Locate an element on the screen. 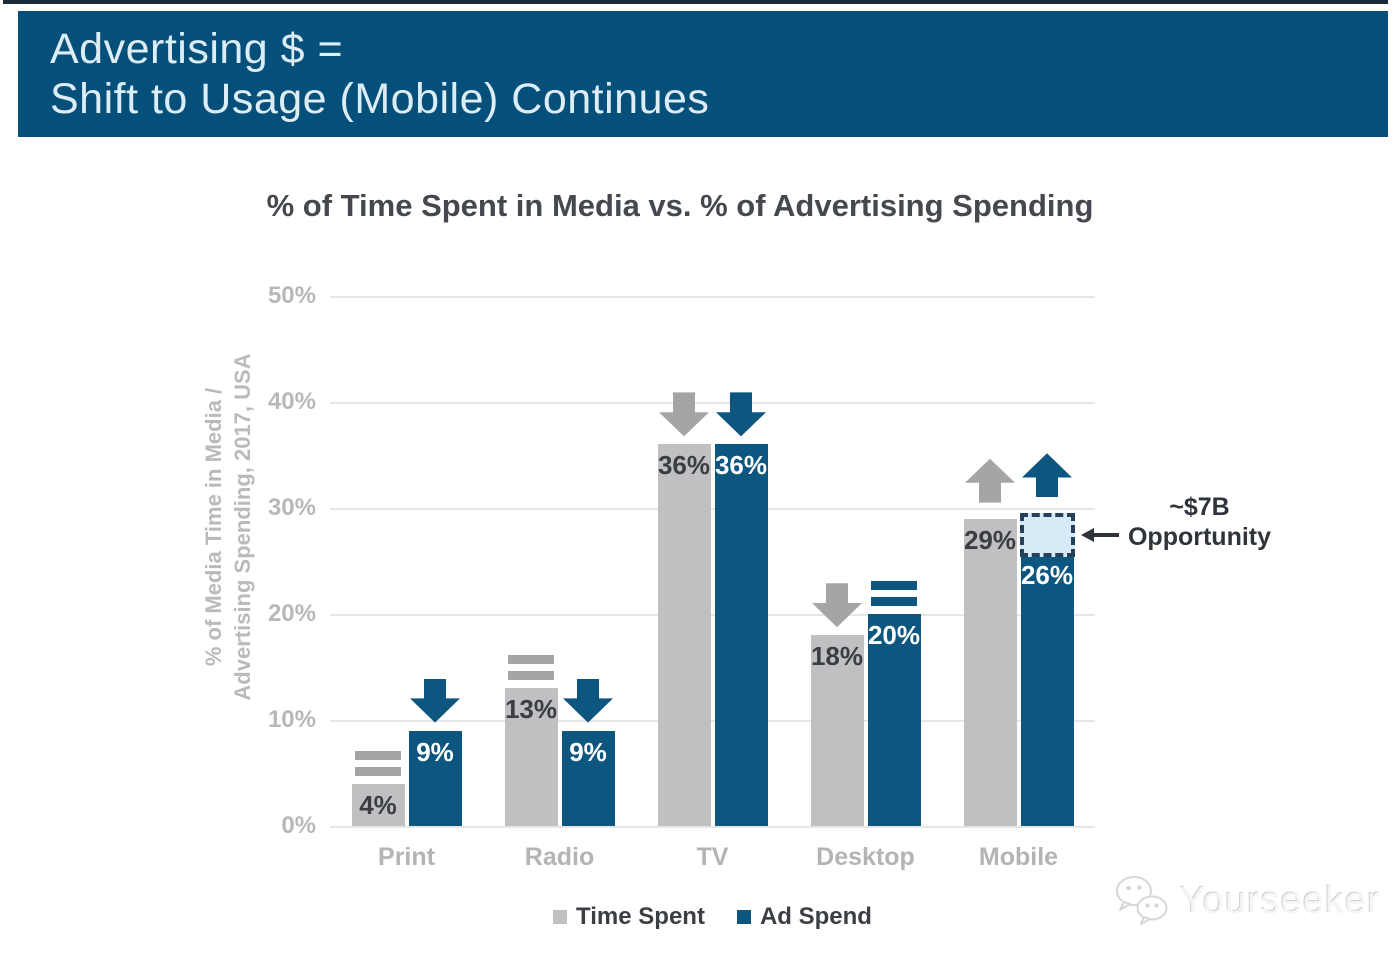 The height and width of the screenshot is (960, 1399). x-category-label-print: Print is located at coordinates (406, 857).